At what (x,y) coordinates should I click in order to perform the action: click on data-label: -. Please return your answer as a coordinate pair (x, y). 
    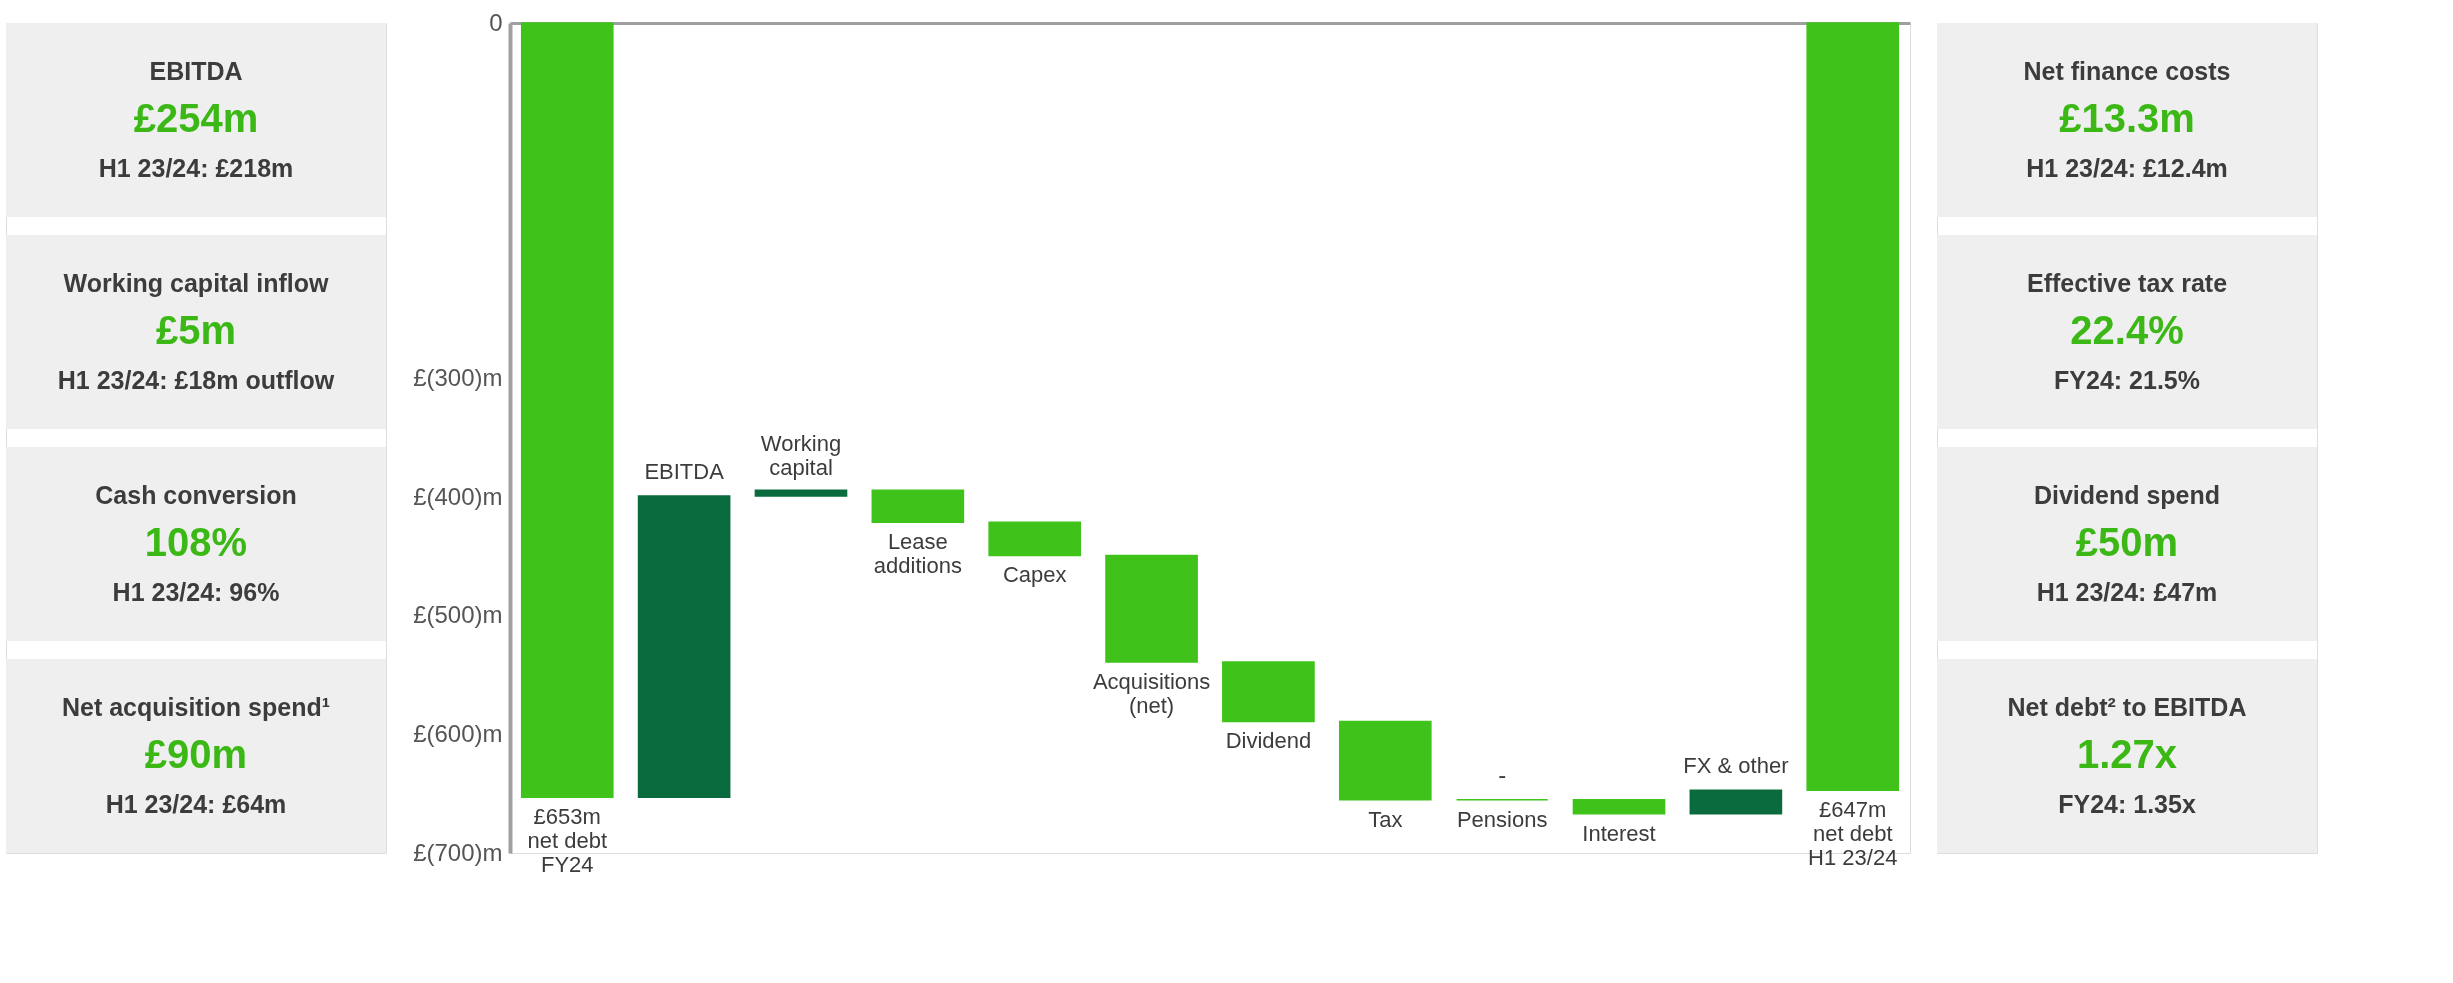
    Looking at the image, I should click on (1502, 774).